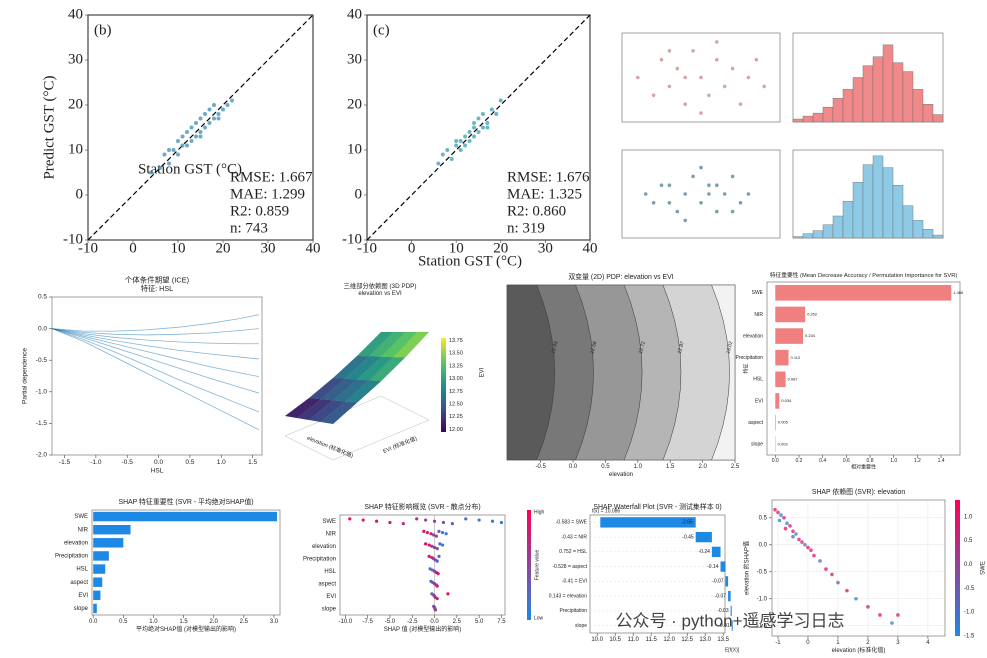 This screenshot has width=987, height=658. I want to click on x-tick-label: 0.6, so click(846, 461).